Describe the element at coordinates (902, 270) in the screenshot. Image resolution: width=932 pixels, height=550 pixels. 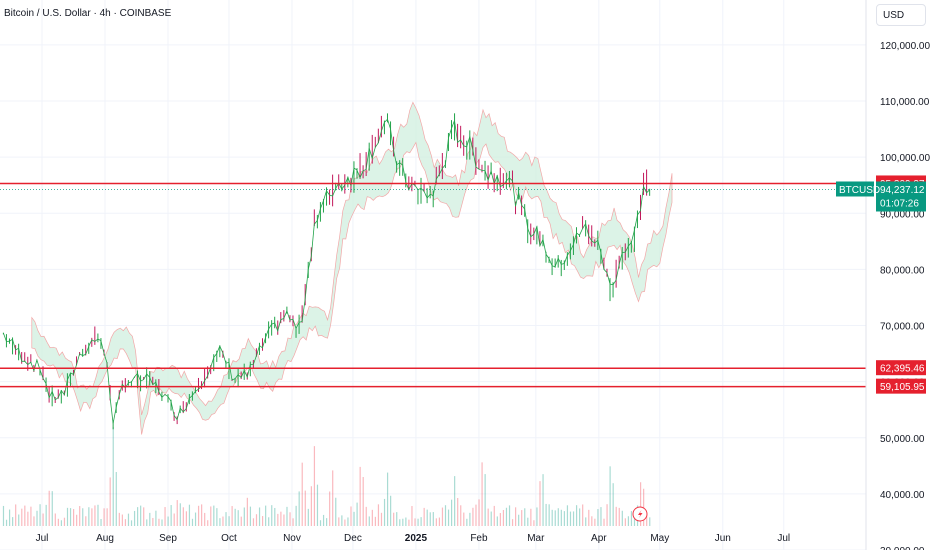
I see `price-tick-label: 80,000.00` at that location.